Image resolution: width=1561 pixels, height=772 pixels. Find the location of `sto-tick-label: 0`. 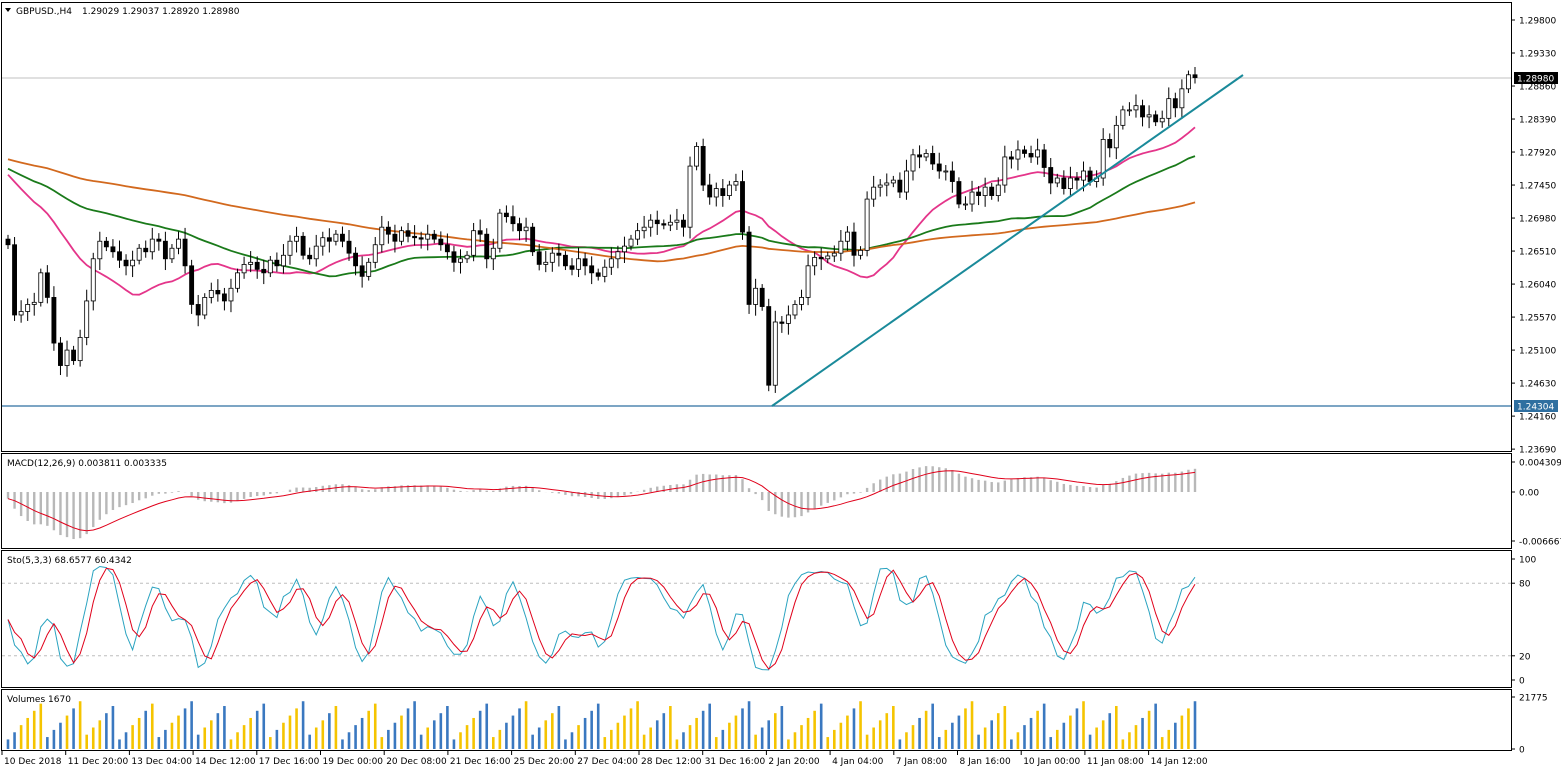

sto-tick-label: 0 is located at coordinates (1522, 682).